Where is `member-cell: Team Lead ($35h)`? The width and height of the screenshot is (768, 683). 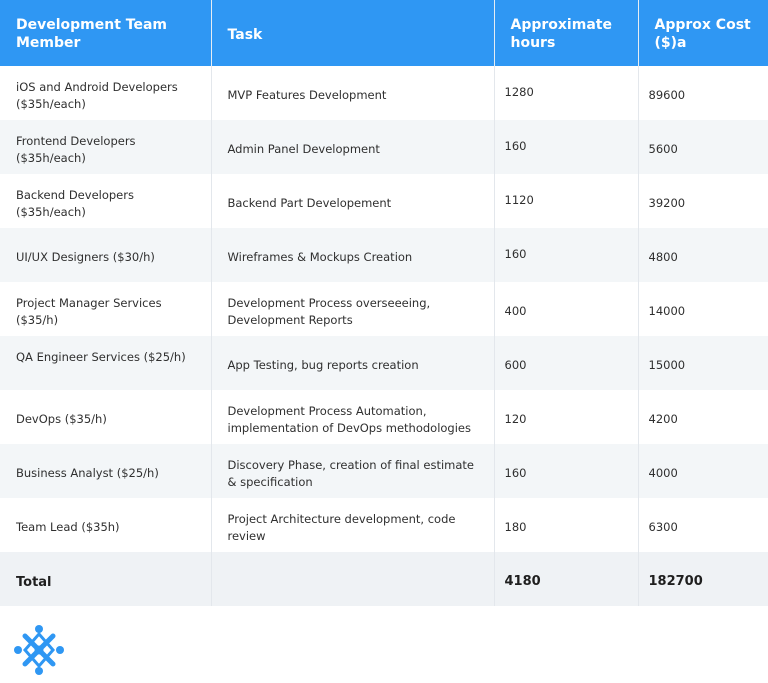 member-cell: Team Lead ($35h) is located at coordinates (106, 525).